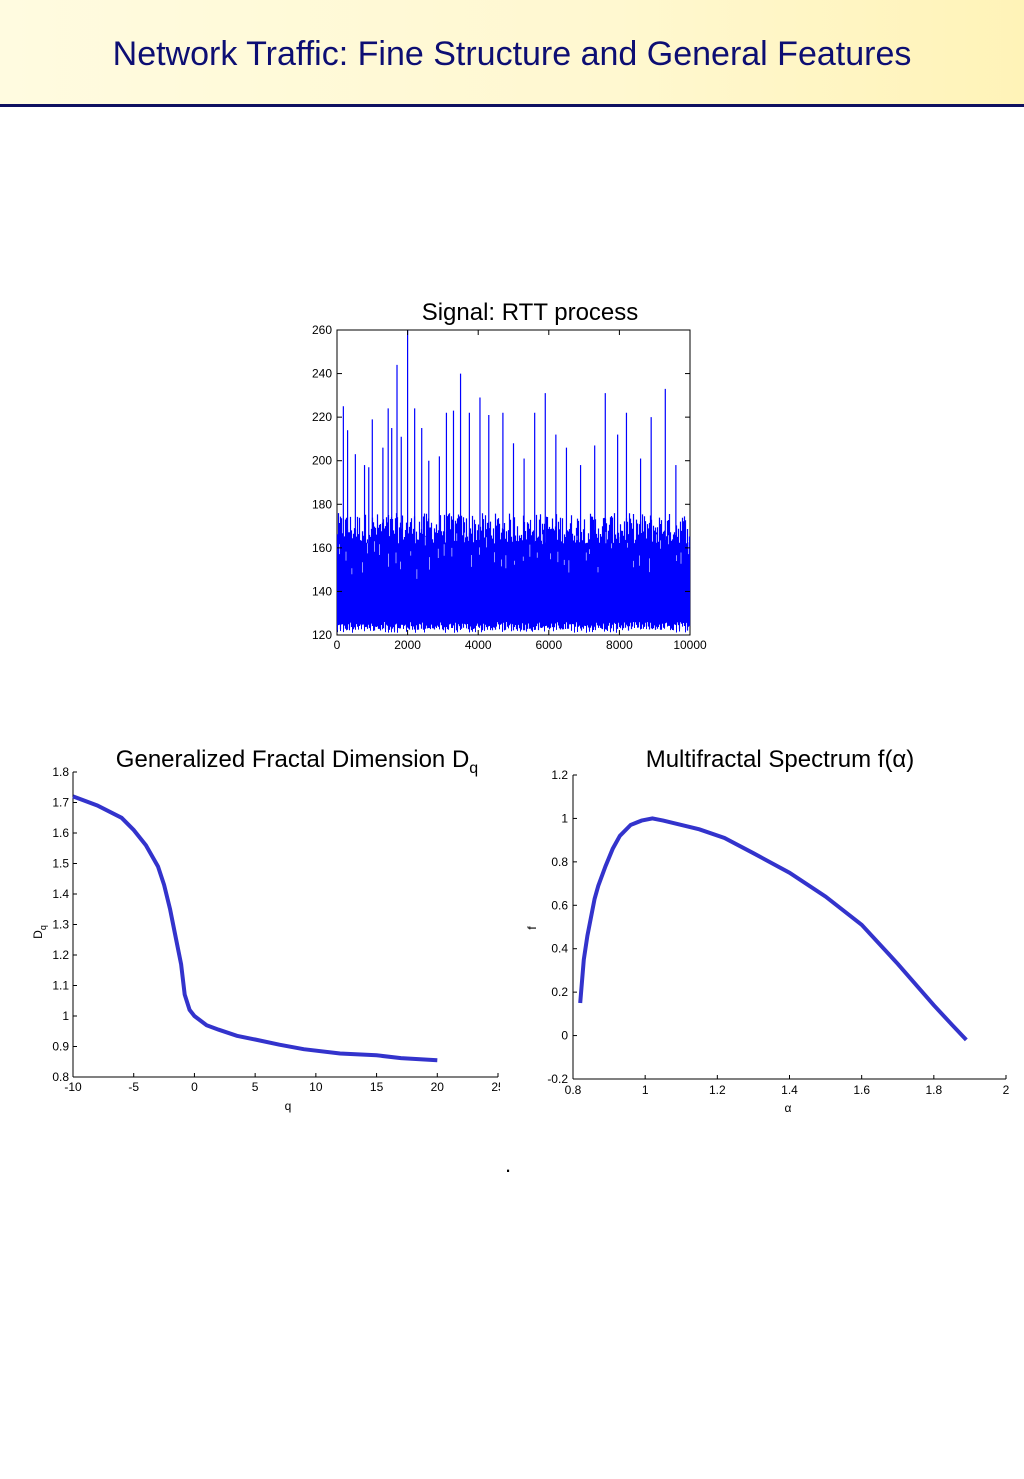 The image size is (1024, 1479). I want to click on falpha-ytick-label: 0.6, so click(559, 905).